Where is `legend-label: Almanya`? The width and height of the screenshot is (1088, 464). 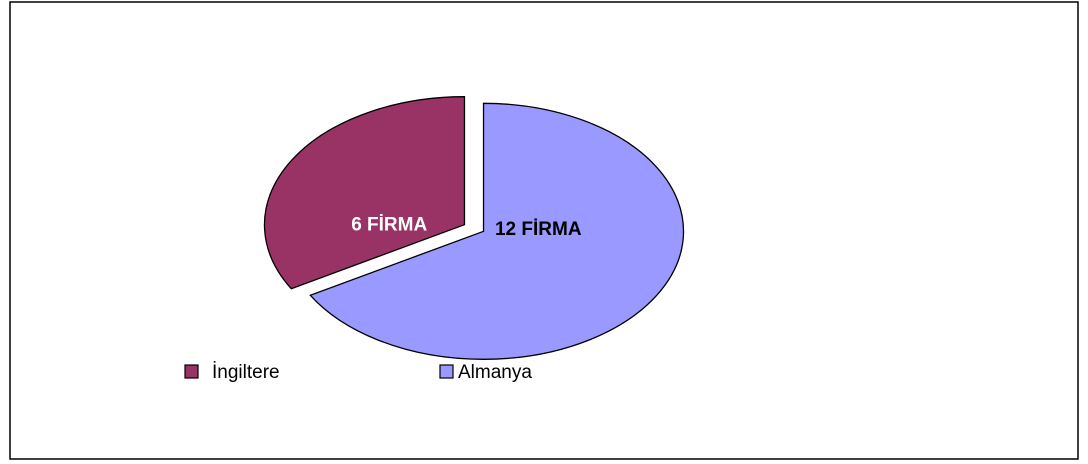
legend-label: Almanya is located at coordinates (495, 372).